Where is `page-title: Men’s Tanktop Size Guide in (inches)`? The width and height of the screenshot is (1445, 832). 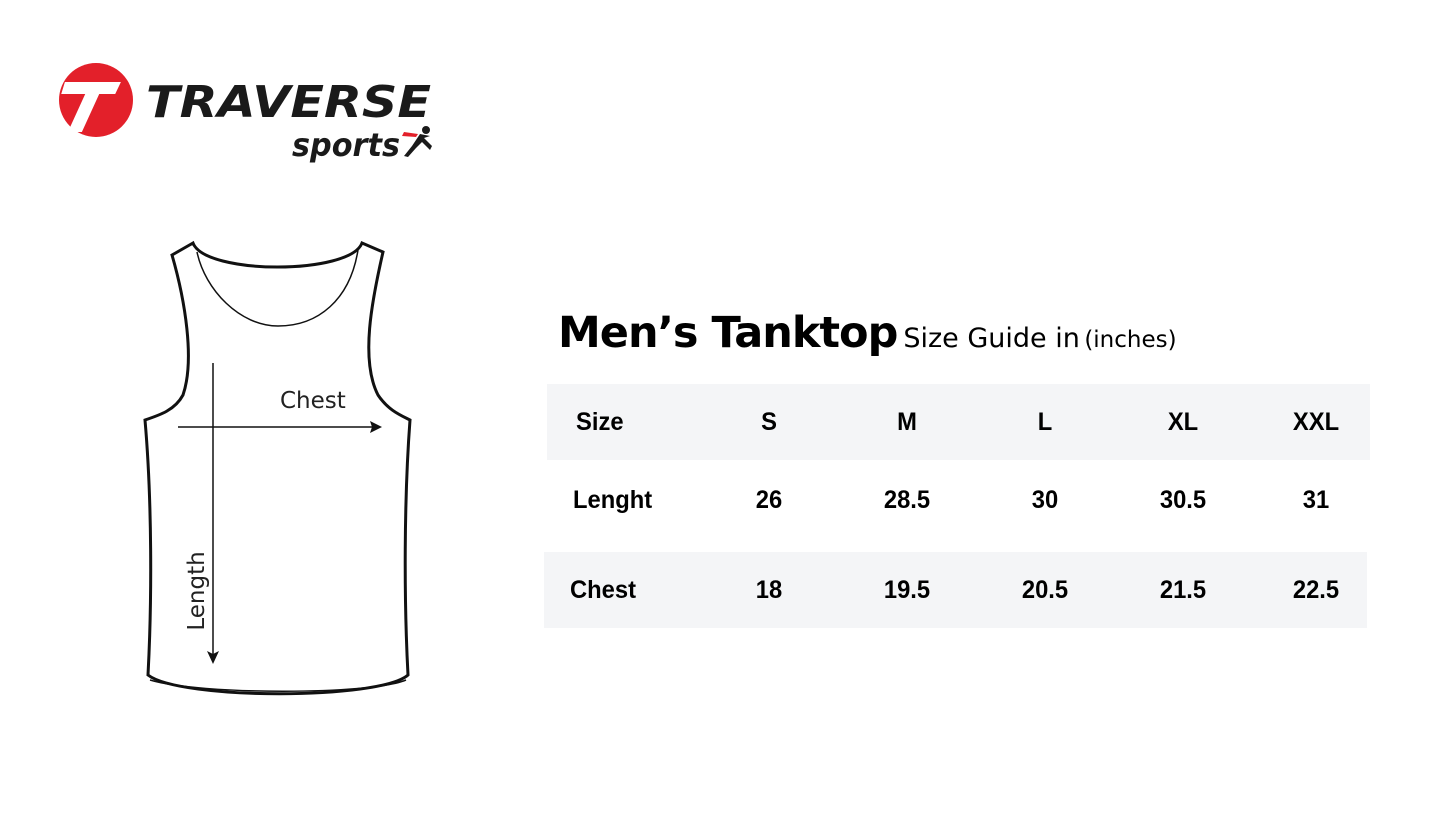 page-title: Men’s Tanktop Size Guide in (inches) is located at coordinates (867, 333).